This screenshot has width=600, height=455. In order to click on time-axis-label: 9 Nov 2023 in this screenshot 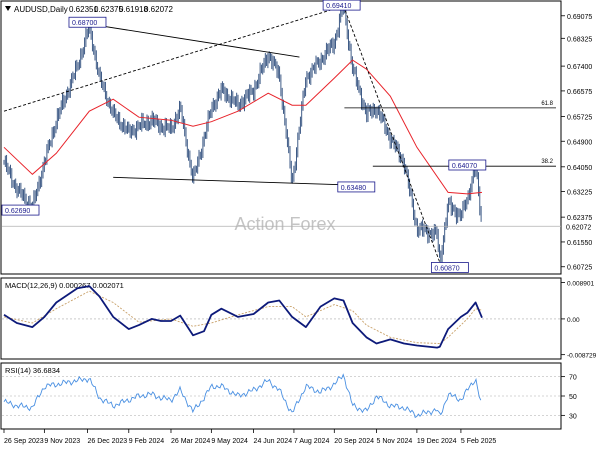, I will do `click(62, 441)`.